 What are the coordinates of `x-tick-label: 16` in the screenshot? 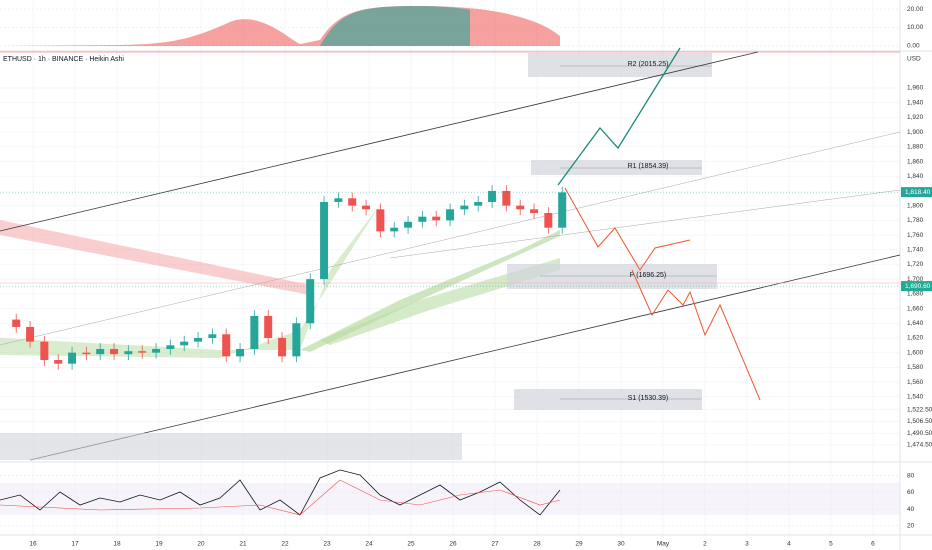 It's located at (33, 544).